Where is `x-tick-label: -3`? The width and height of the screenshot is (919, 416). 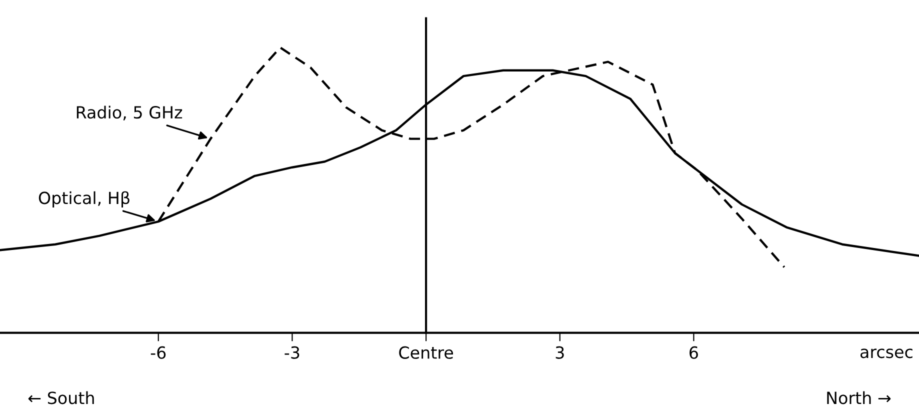 x-tick-label: -3 is located at coordinates (292, 352).